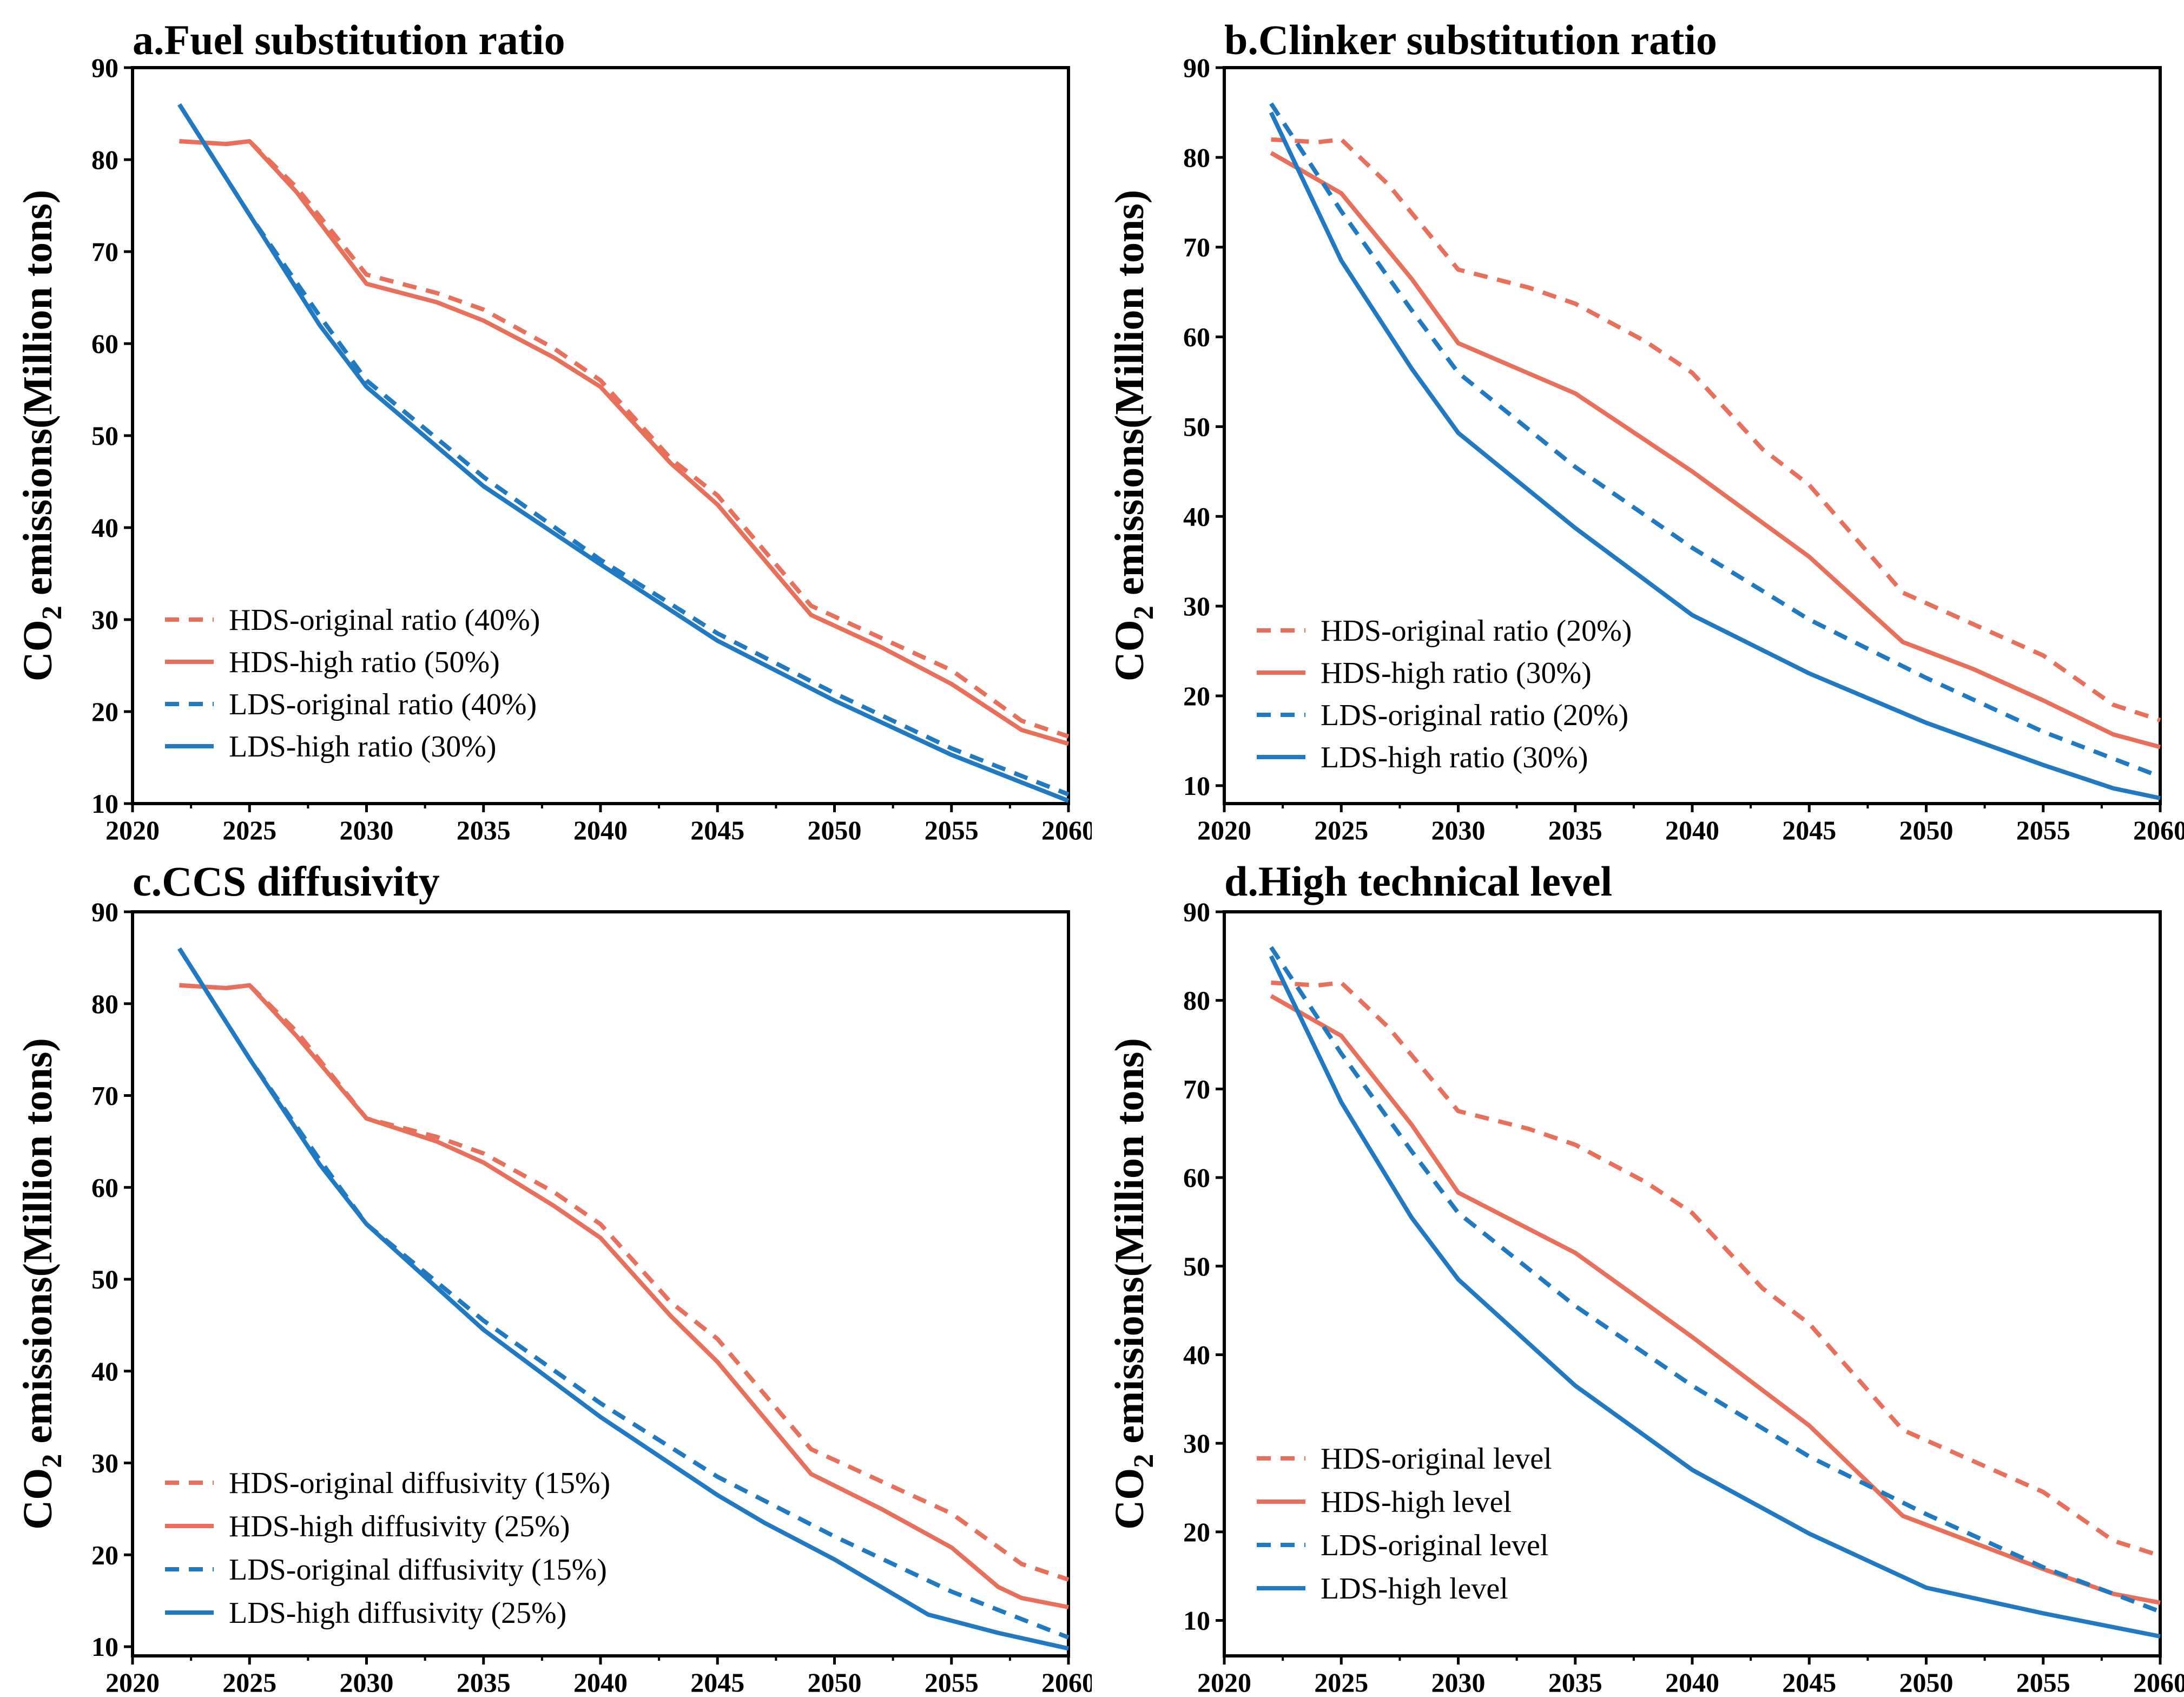  I want to click on chart-a-y-tick-label: 10, so click(104, 803).